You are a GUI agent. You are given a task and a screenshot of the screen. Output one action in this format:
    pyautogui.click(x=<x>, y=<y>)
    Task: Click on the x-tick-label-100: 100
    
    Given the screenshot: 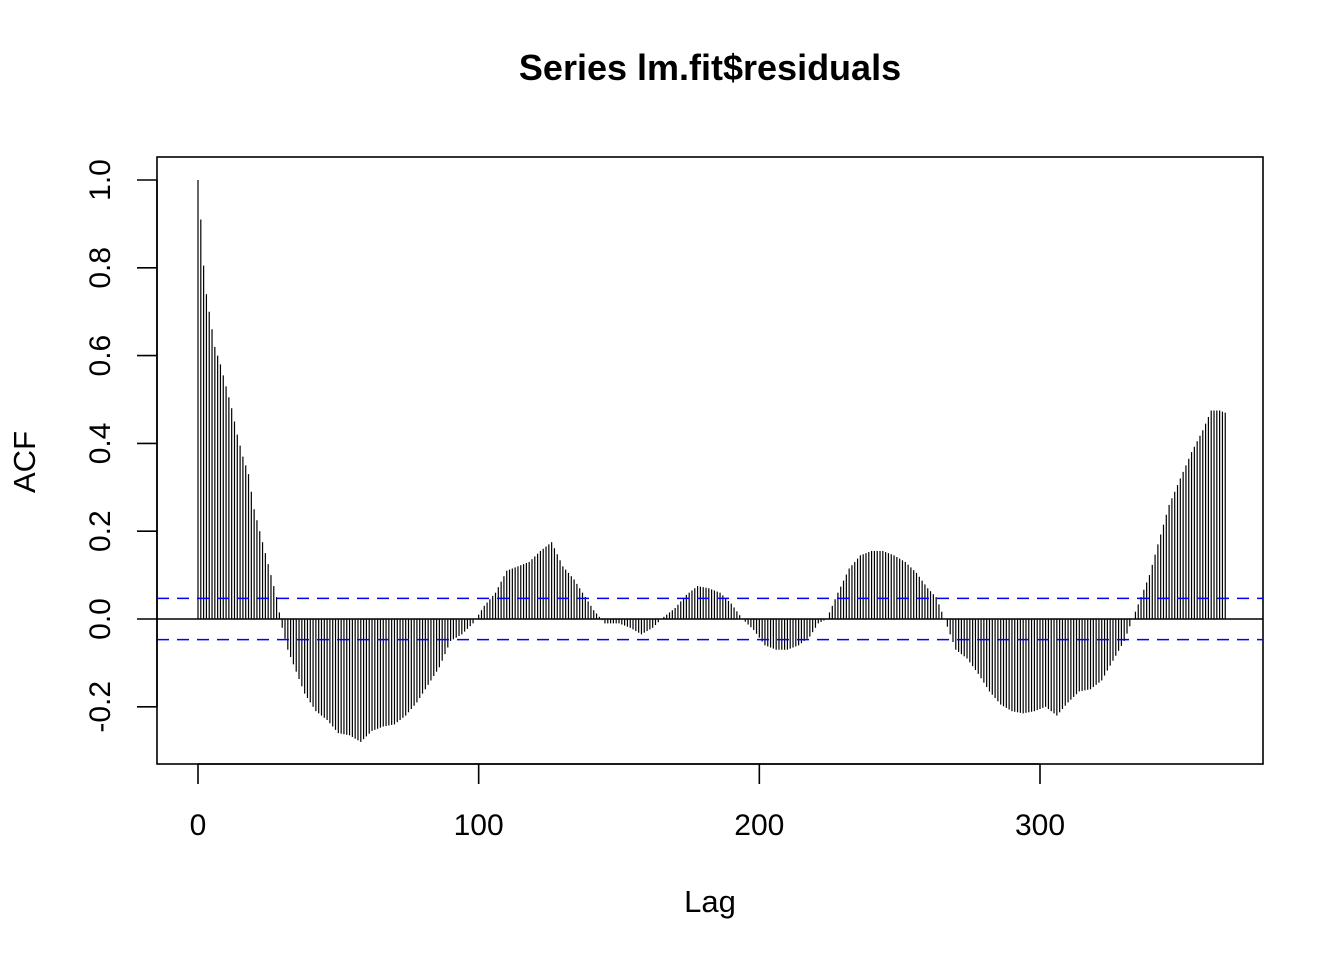 What is the action you would take?
    pyautogui.click(x=479, y=825)
    